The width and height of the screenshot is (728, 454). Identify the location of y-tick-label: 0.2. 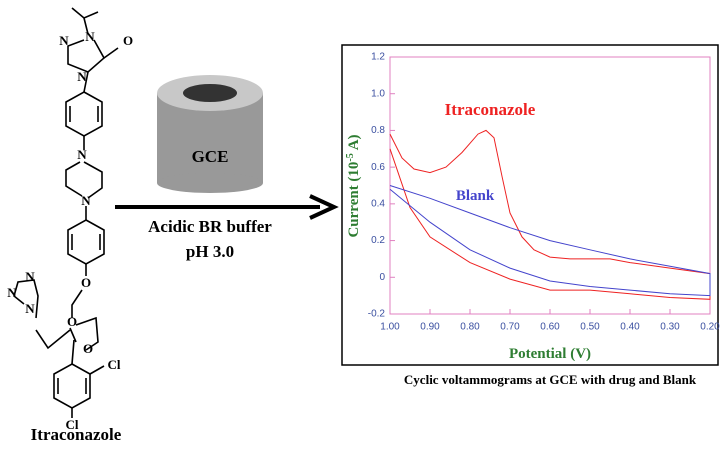
(378, 240).